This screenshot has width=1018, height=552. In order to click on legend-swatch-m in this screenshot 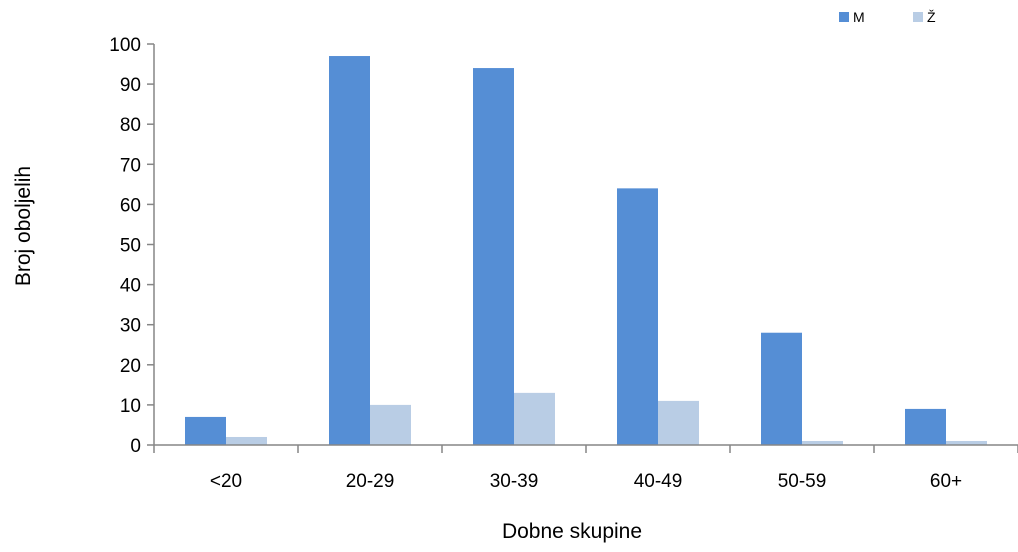, I will do `click(844, 17)`.